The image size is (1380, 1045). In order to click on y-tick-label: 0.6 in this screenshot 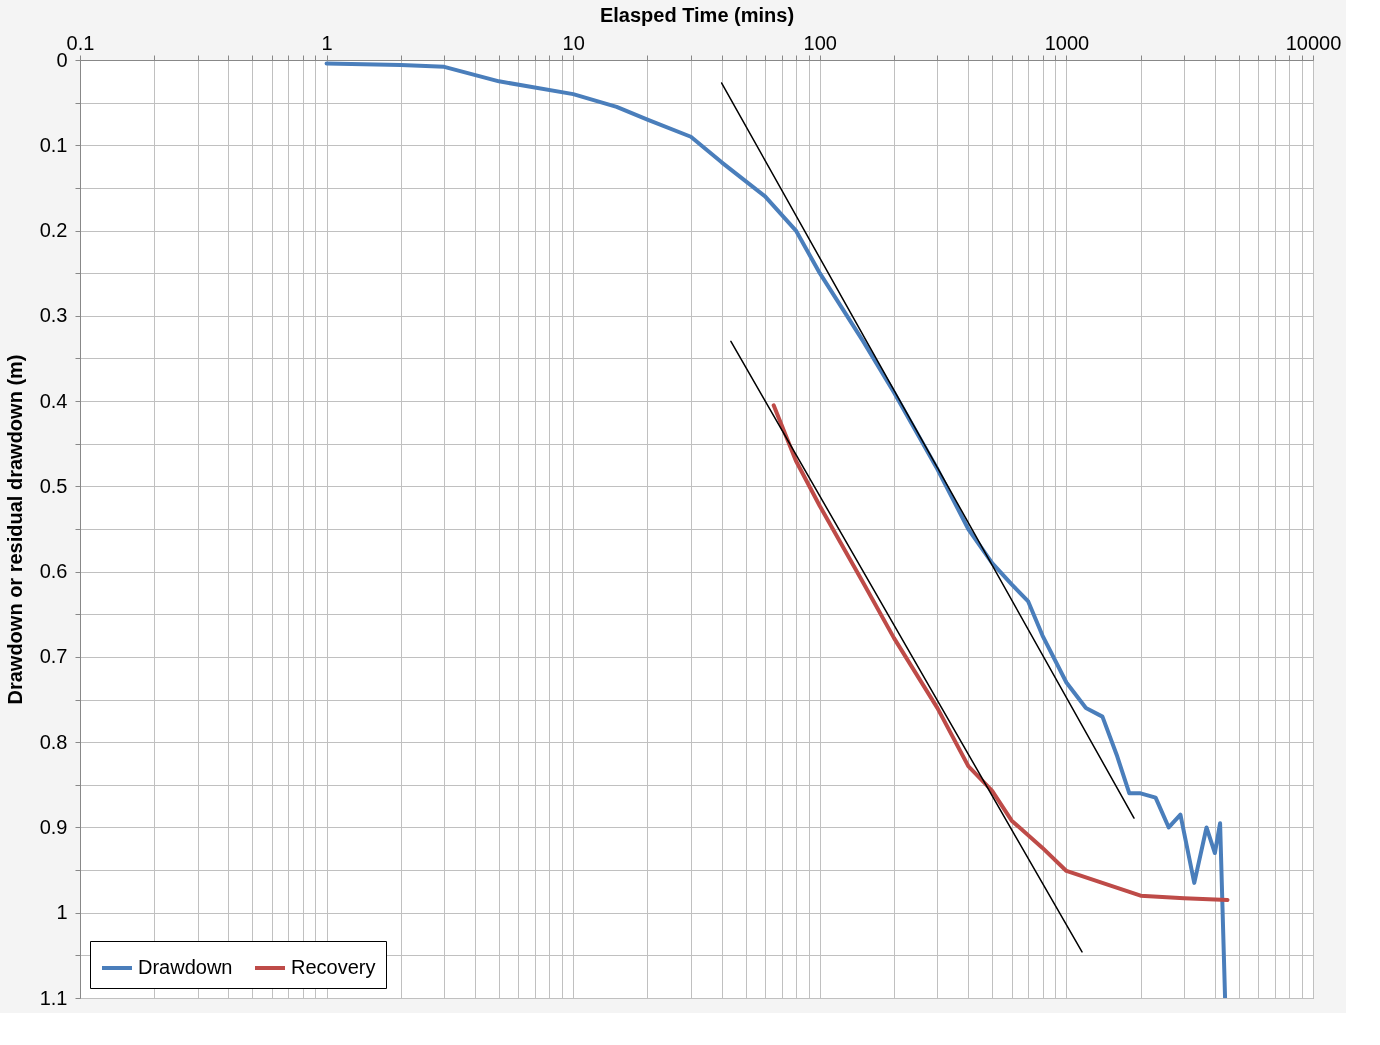, I will do `click(53, 571)`.